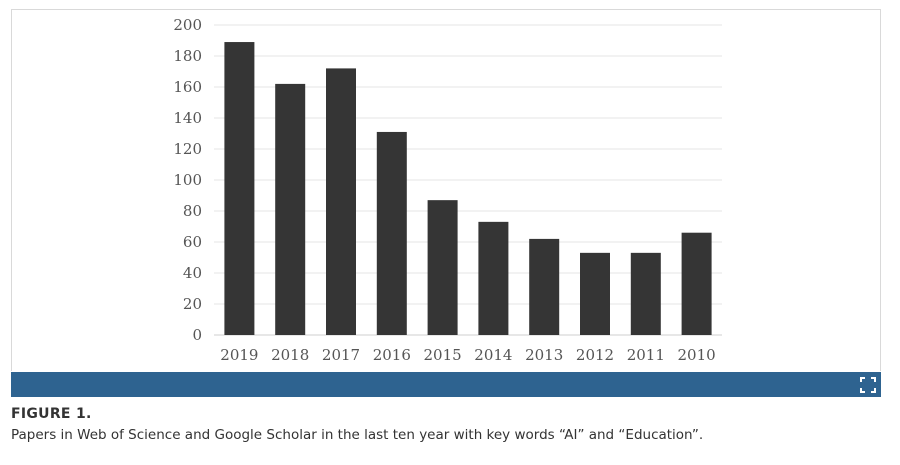 This screenshot has height=465, width=900. Describe the element at coordinates (239, 355) in the screenshot. I see `x-tick-label: 2019` at that location.